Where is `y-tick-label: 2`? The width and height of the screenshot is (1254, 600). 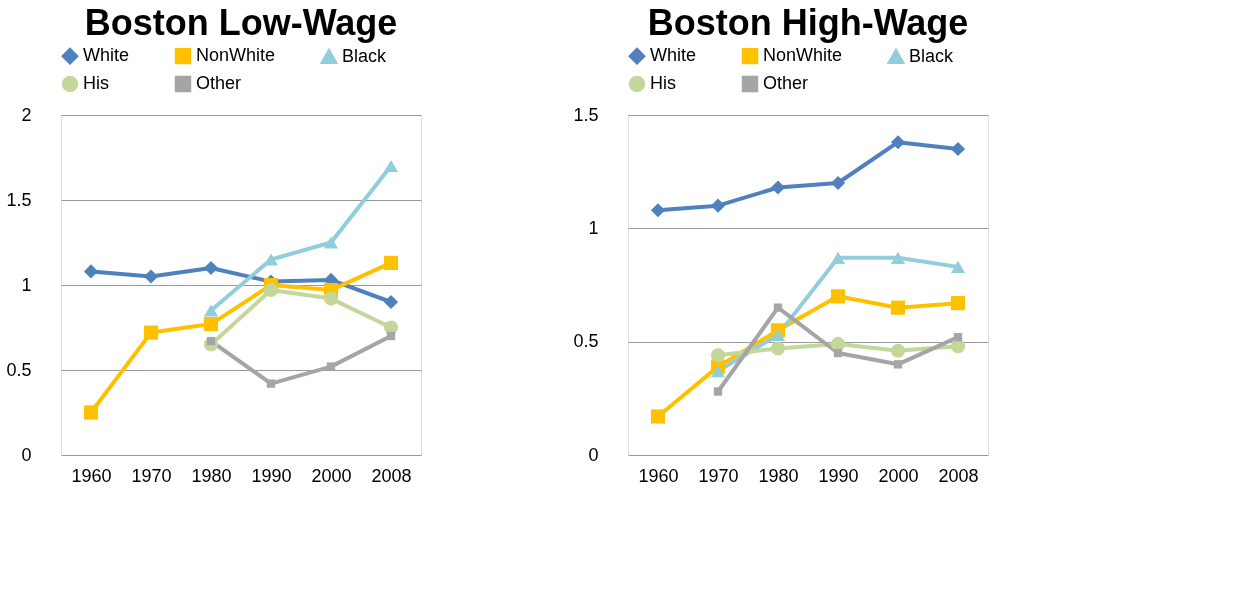
y-tick-label: 2 is located at coordinates (26, 114).